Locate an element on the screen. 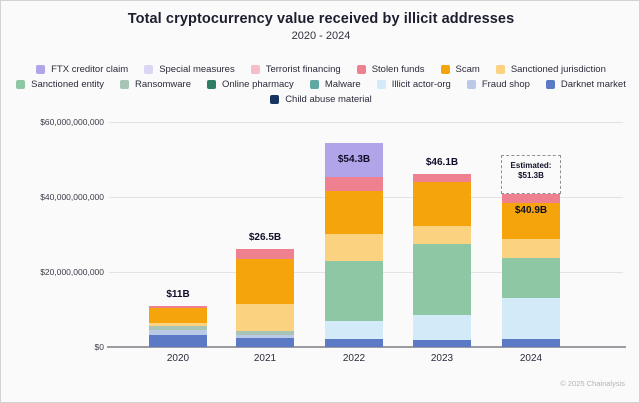  bar-segment-fraud-shop-2020 is located at coordinates (178, 332).